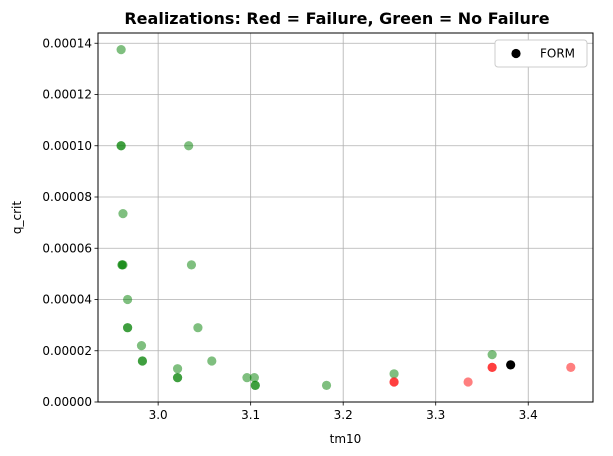  I want to click on x-tick-label: 3.2, so click(343, 415).